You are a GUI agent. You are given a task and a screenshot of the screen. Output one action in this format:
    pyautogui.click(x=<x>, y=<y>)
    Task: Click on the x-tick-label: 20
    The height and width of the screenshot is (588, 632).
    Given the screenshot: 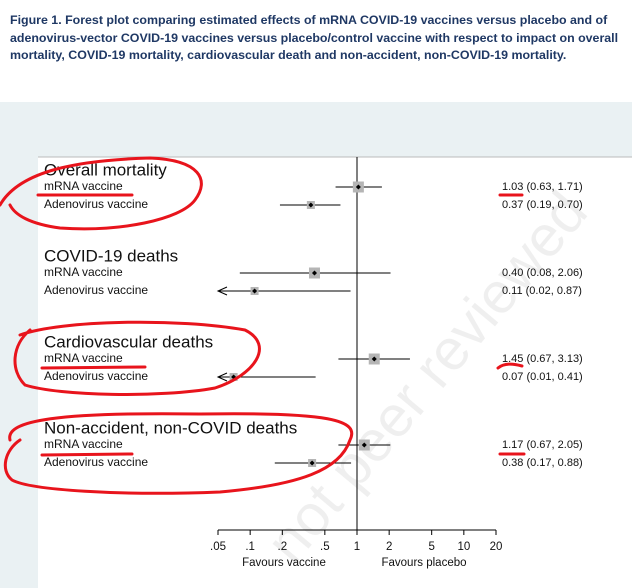 What is the action you would take?
    pyautogui.click(x=496, y=547)
    